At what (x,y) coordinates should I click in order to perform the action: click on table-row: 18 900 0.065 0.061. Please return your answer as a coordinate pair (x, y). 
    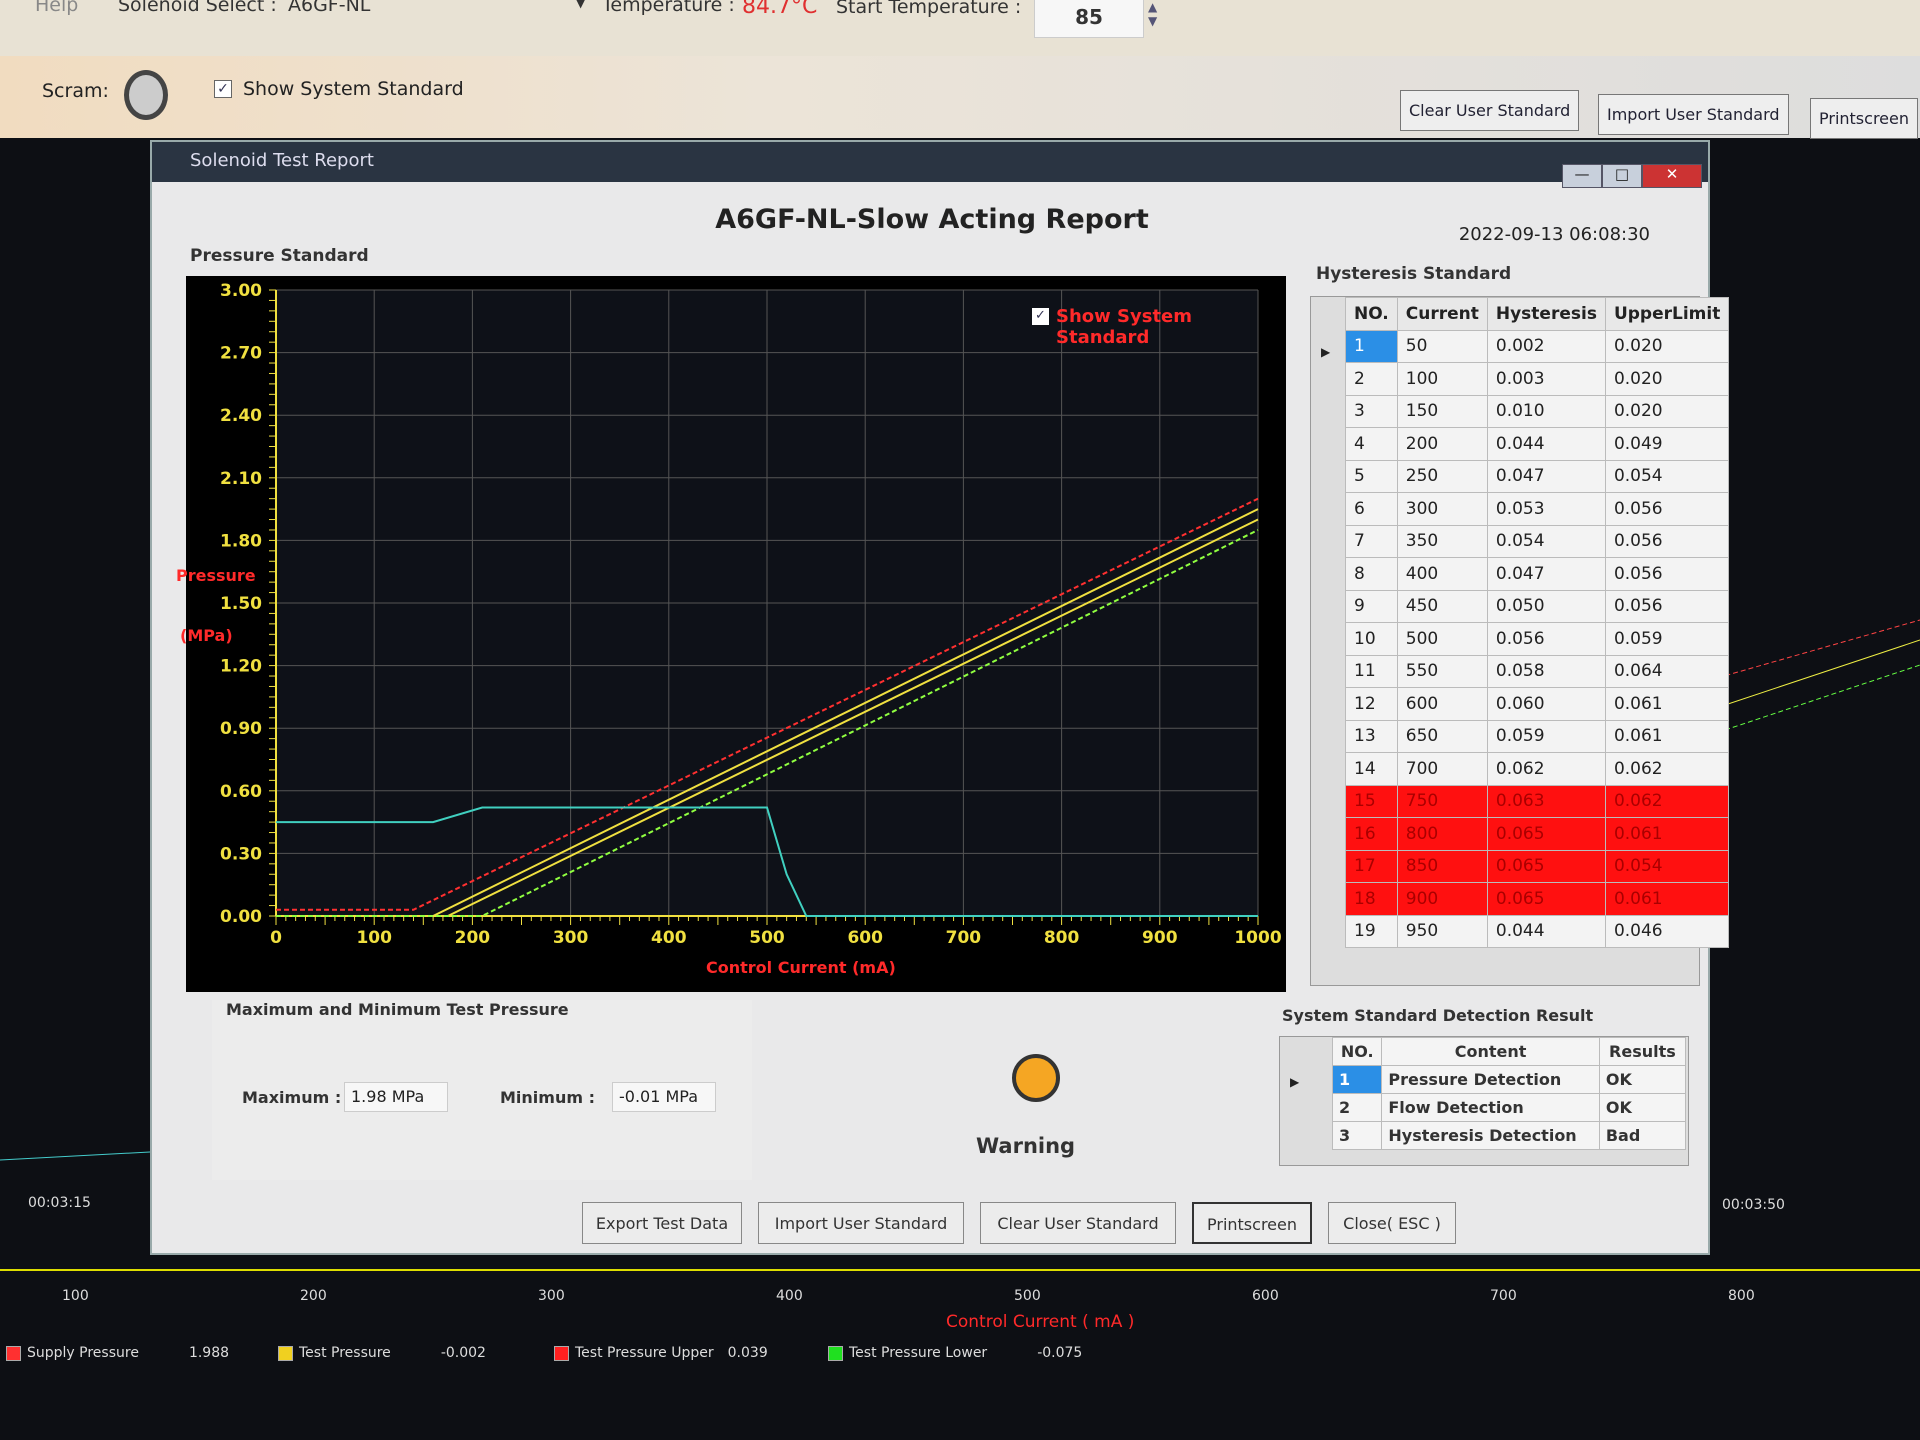
    Looking at the image, I should click on (1537, 899).